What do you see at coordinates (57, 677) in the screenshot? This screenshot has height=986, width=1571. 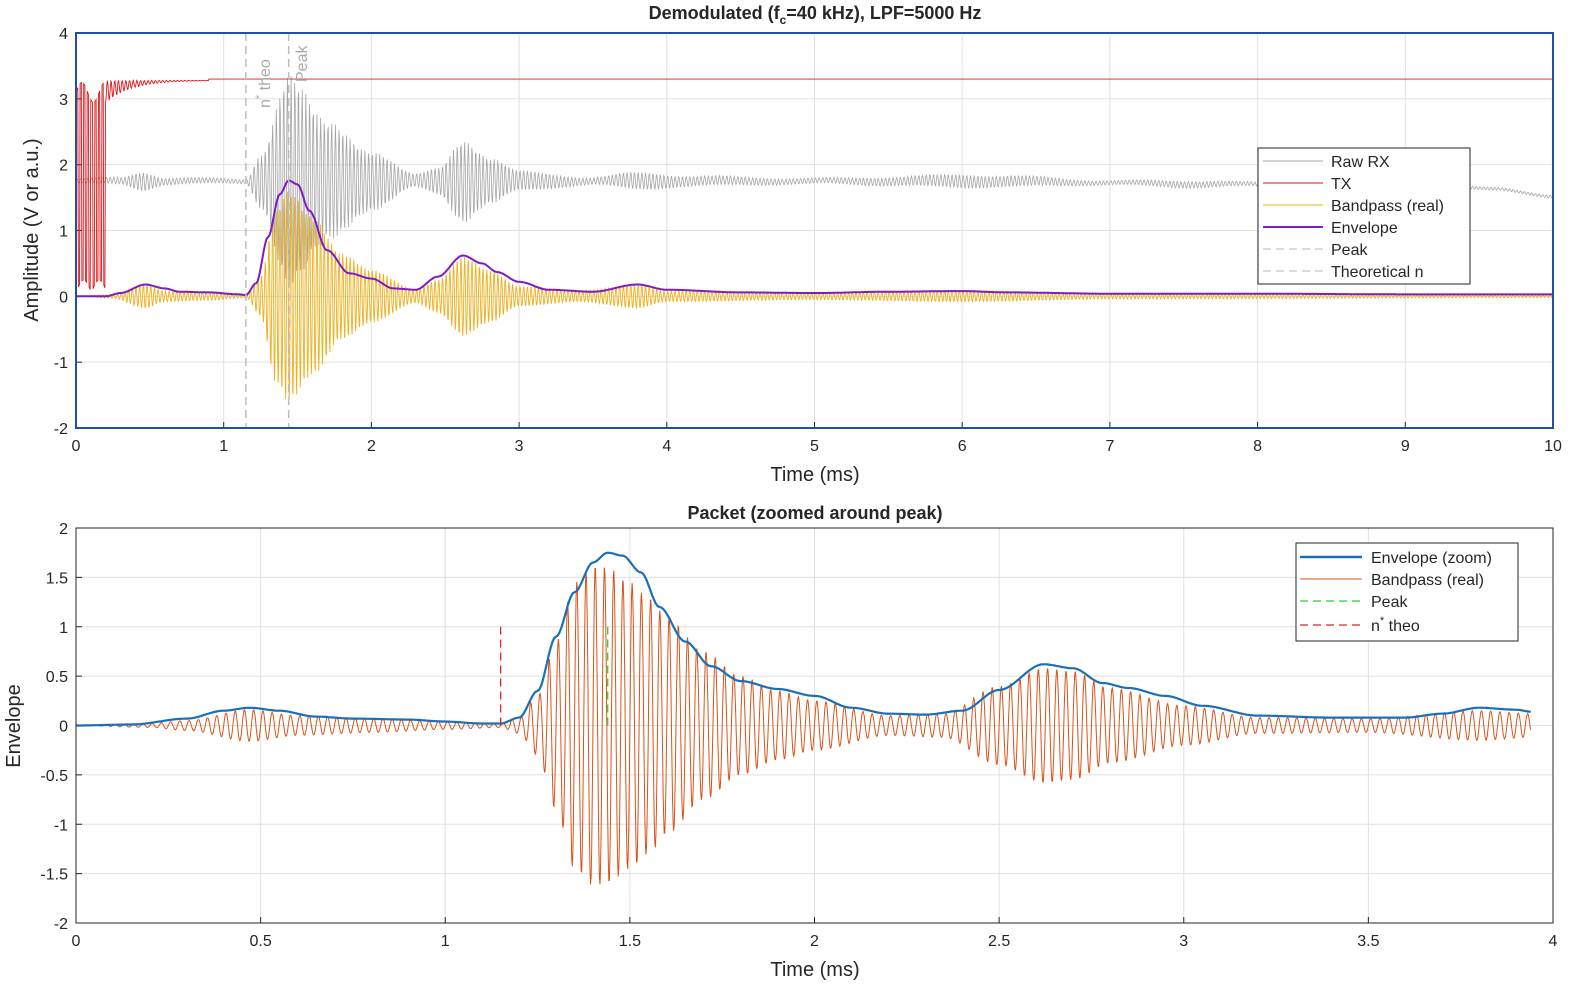 I see `y-tick-label: 0.5` at bounding box center [57, 677].